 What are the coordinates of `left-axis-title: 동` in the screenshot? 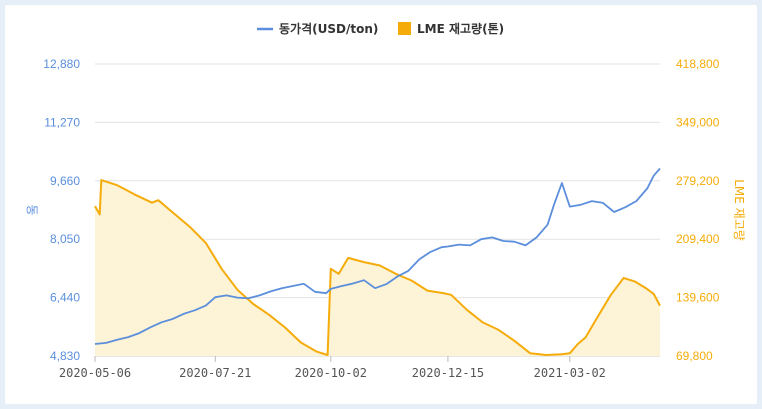 It's located at (32, 209).